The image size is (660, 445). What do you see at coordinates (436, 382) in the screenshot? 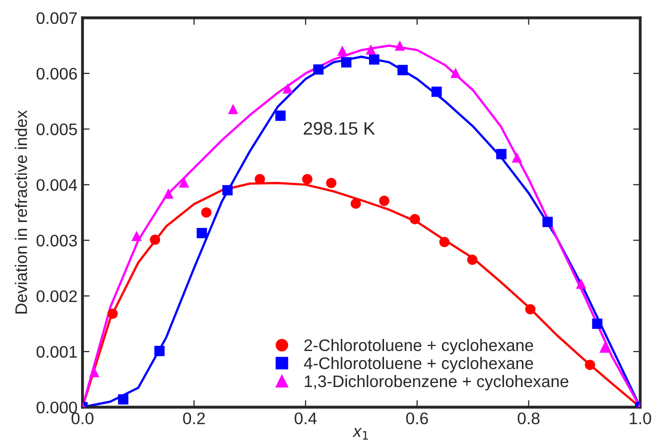
I see `legend-label: 1,3-Dichlorobenzene + cyclohexane` at bounding box center [436, 382].